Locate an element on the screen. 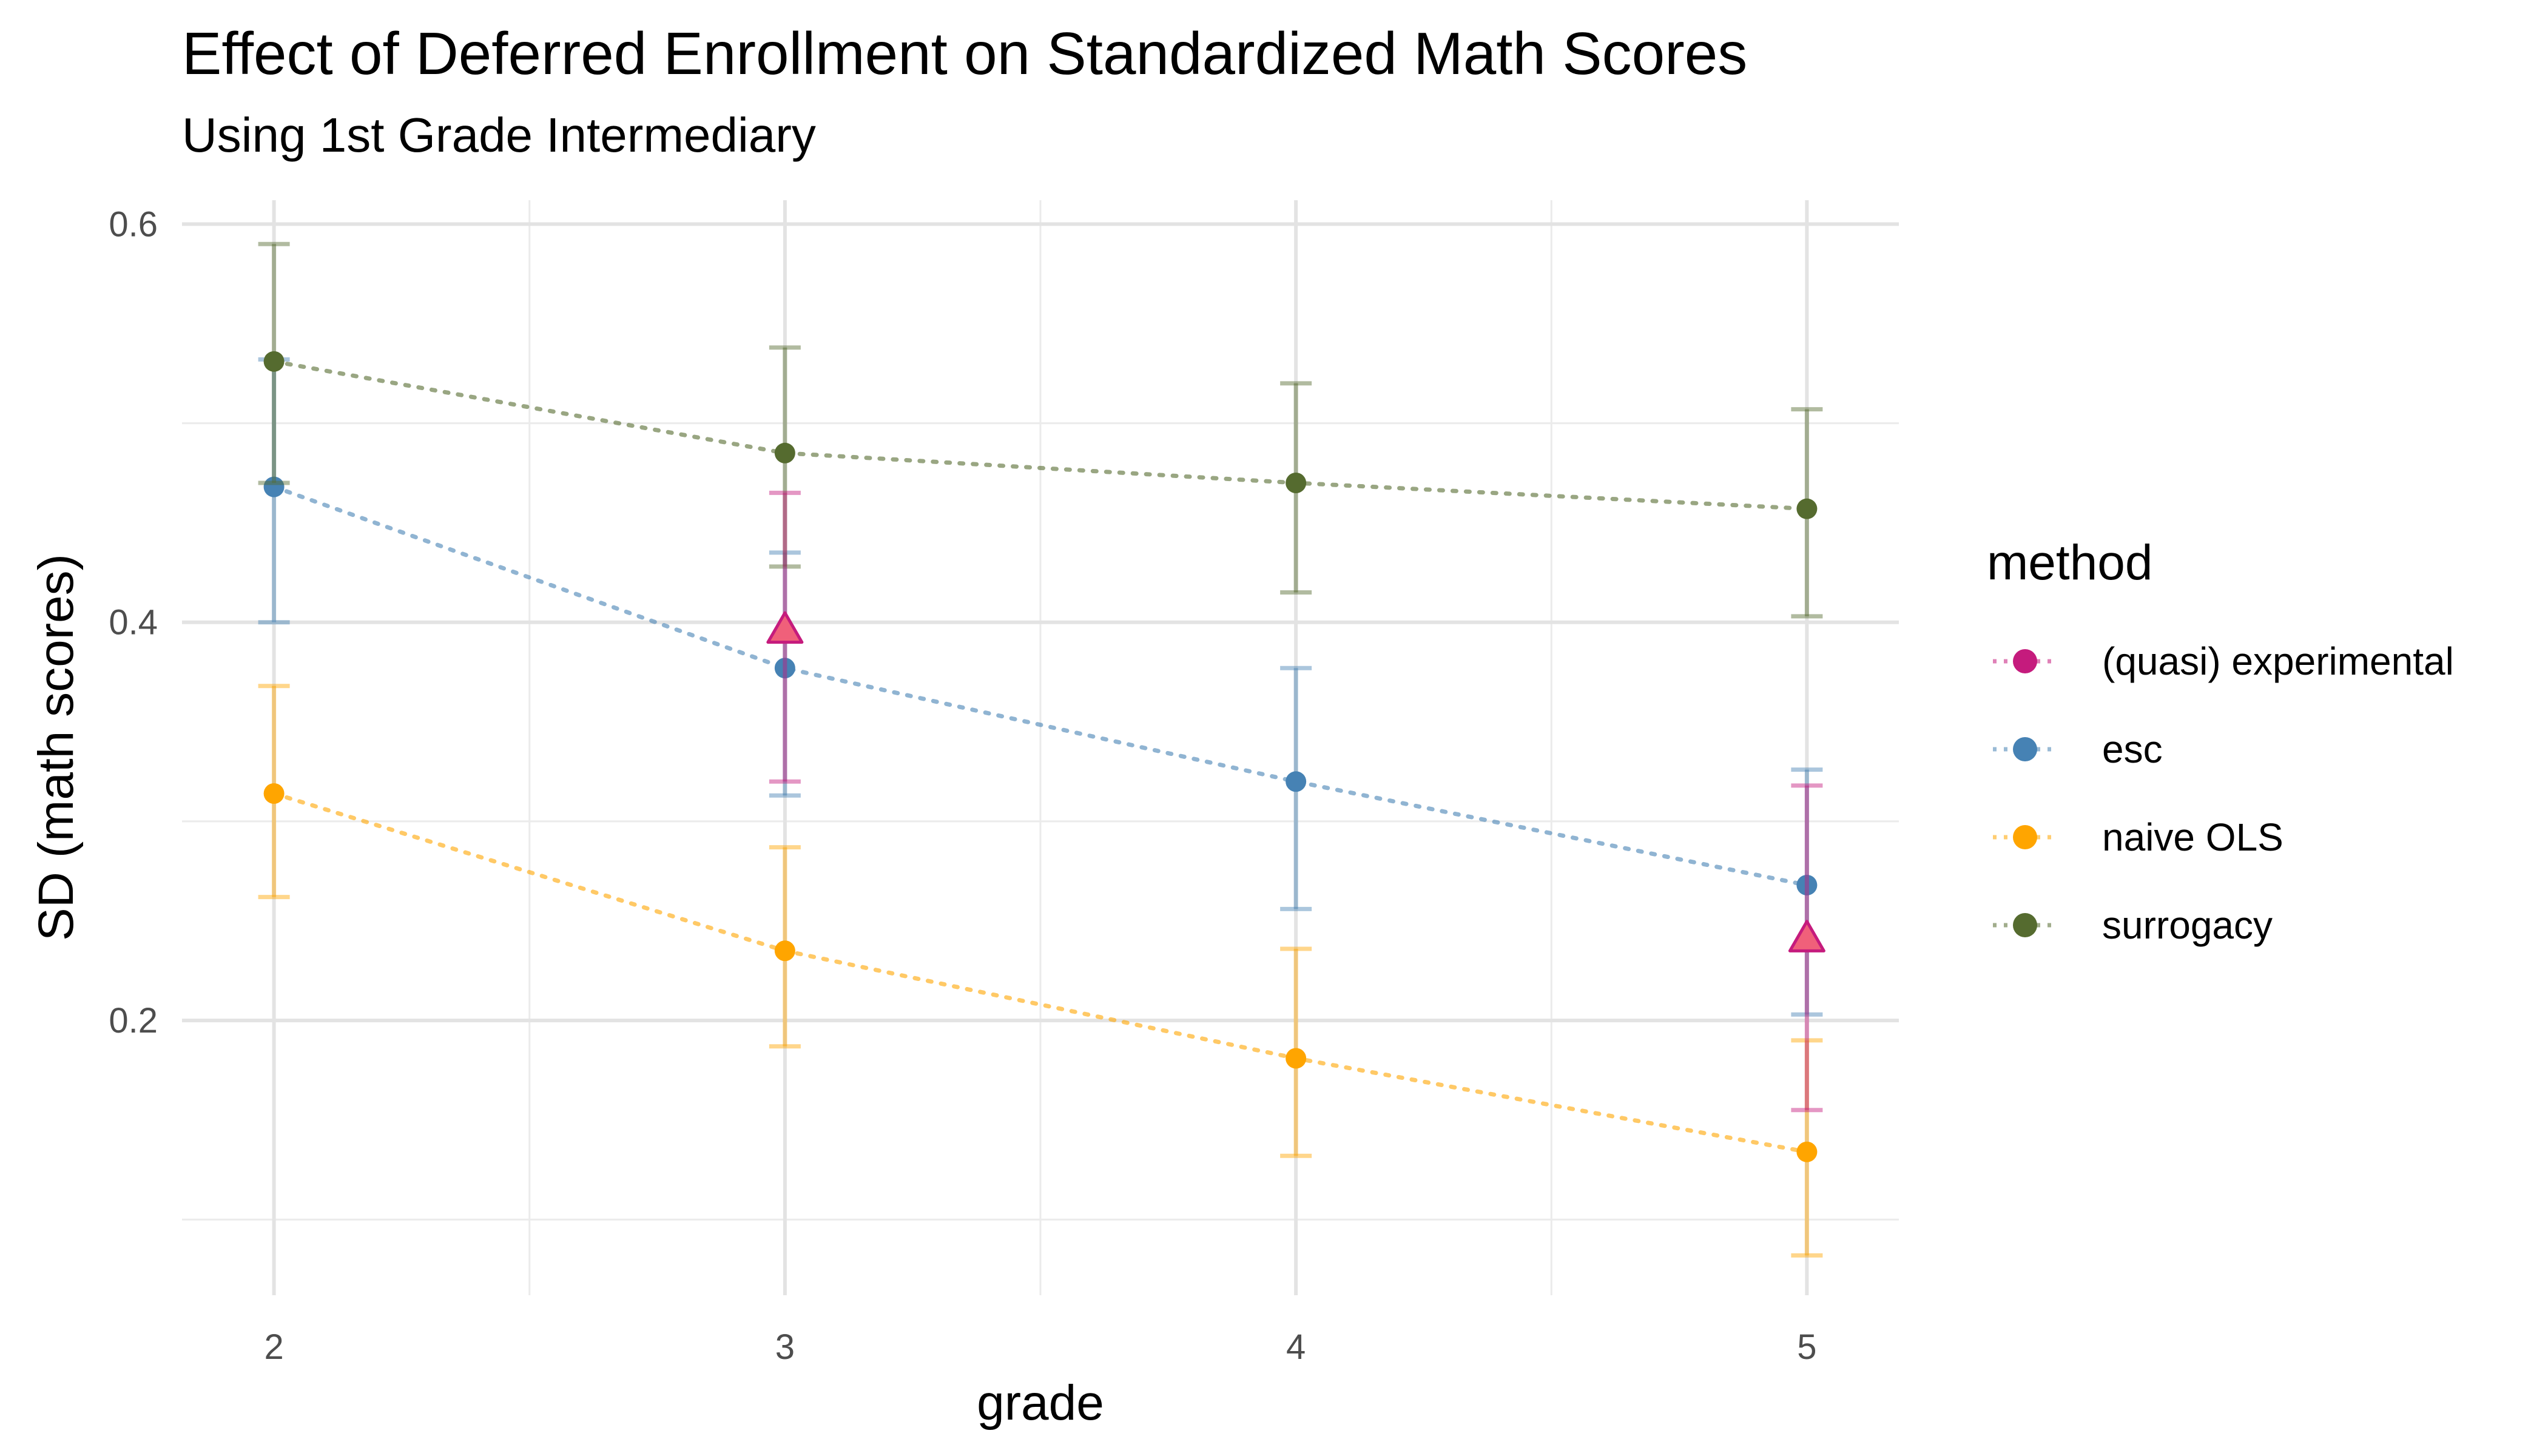 The height and width of the screenshot is (1456, 2548). y-tick-label: 0.4 is located at coordinates (133, 622).